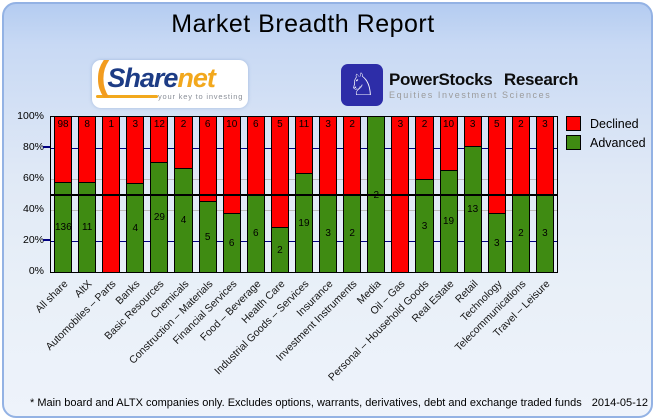  I want to click on y-axis-label-60pct: 60%, so click(33, 178).